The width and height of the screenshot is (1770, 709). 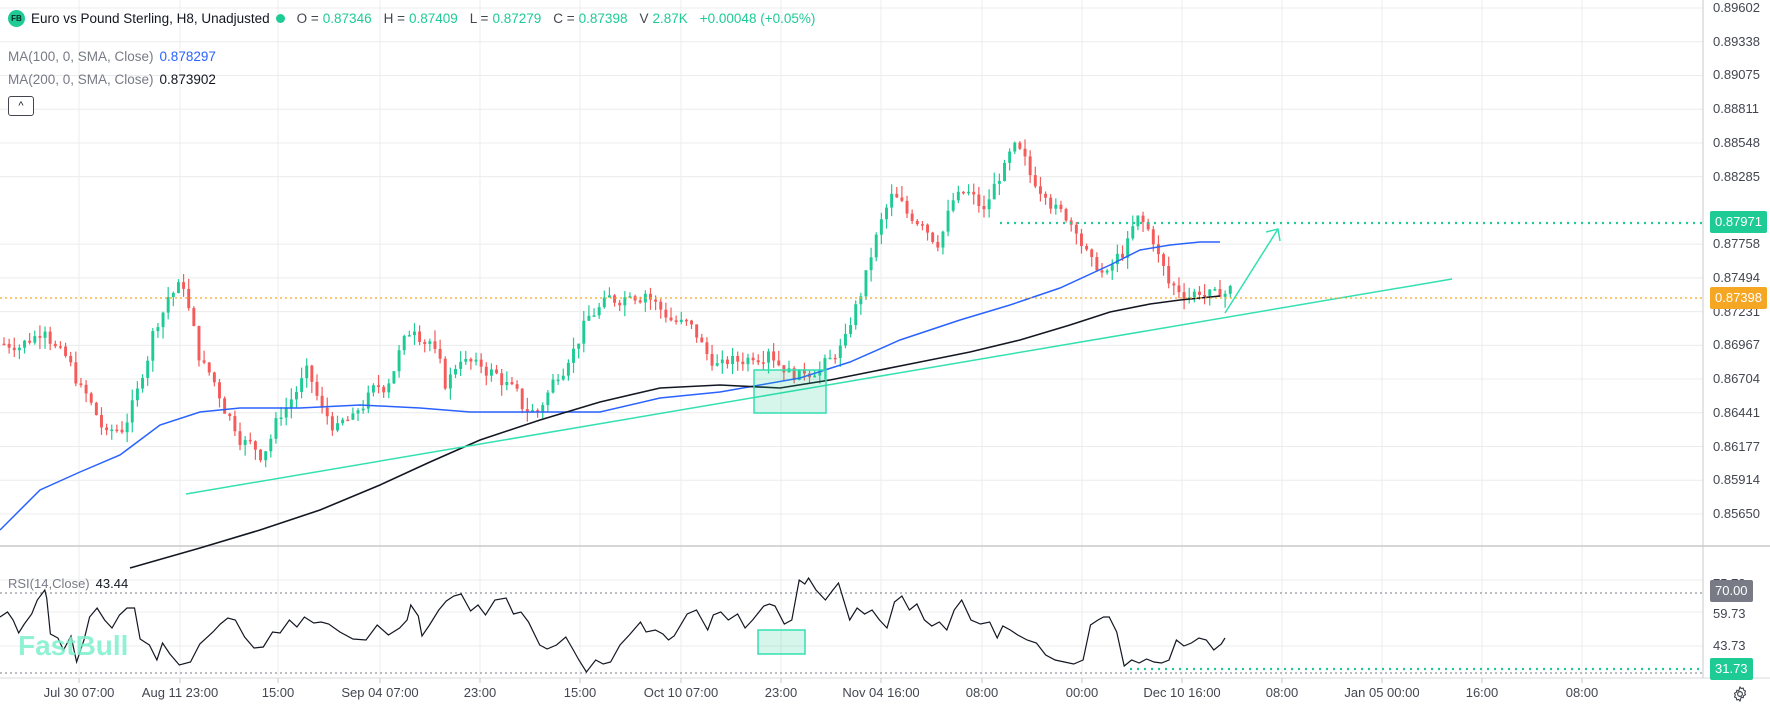 What do you see at coordinates (1740, 694) in the screenshot?
I see `settings-gear-icon` at bounding box center [1740, 694].